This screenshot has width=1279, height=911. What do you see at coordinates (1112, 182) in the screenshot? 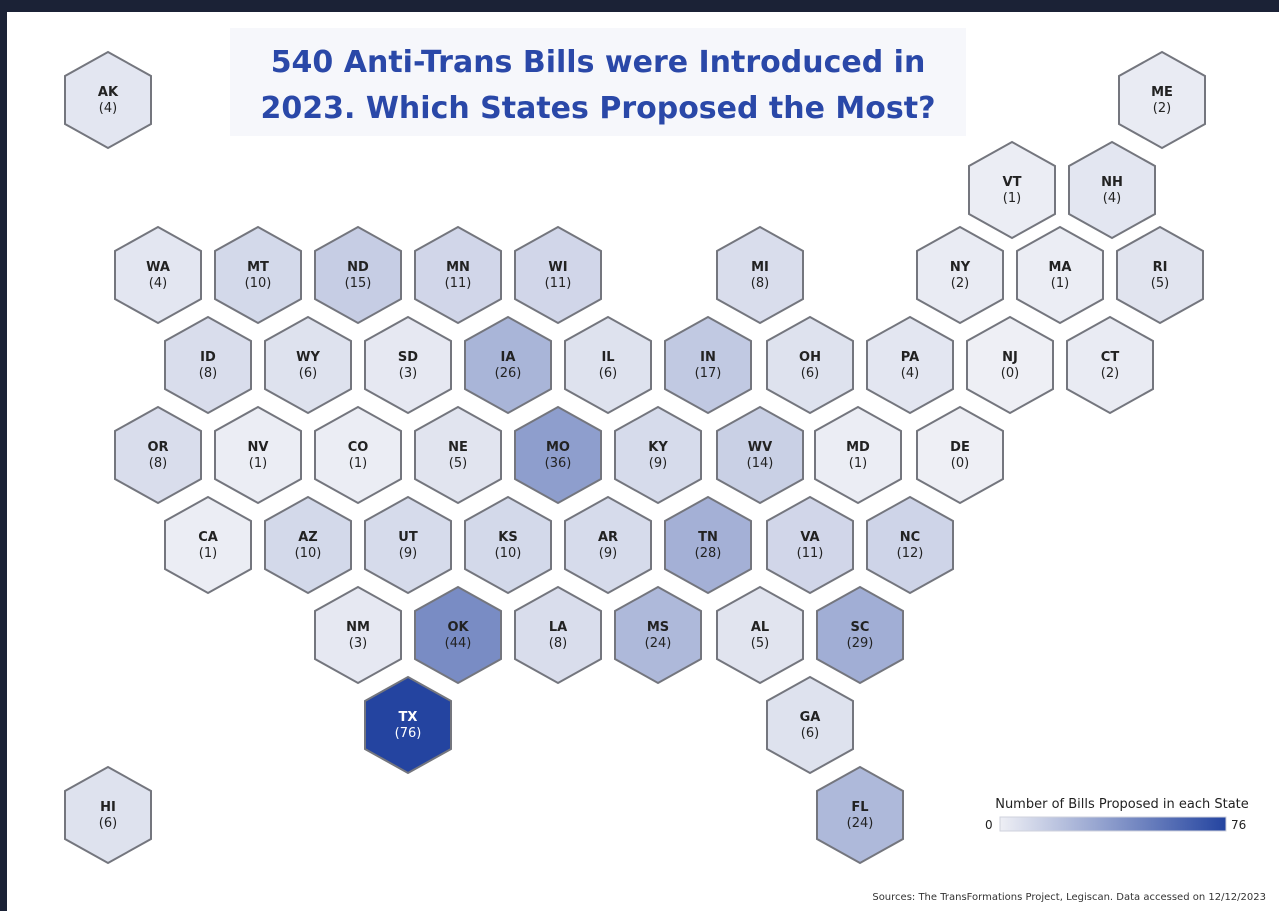
I see `state-abbr: NH` at bounding box center [1112, 182].